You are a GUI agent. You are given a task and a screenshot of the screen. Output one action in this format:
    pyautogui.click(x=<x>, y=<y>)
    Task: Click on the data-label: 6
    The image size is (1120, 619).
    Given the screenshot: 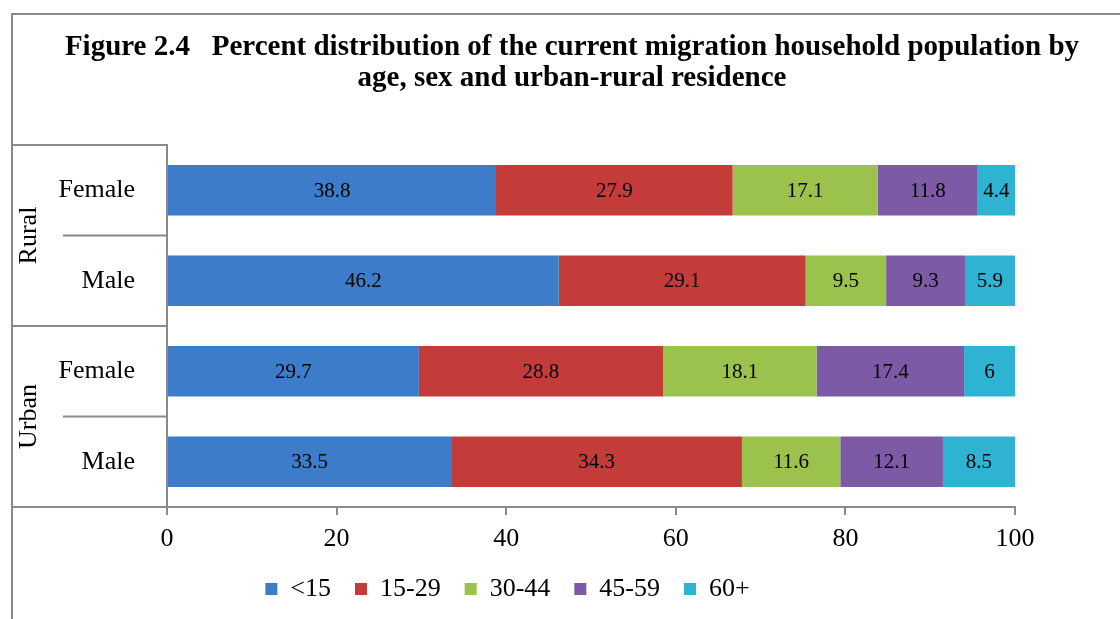 What is the action you would take?
    pyautogui.click(x=989, y=370)
    